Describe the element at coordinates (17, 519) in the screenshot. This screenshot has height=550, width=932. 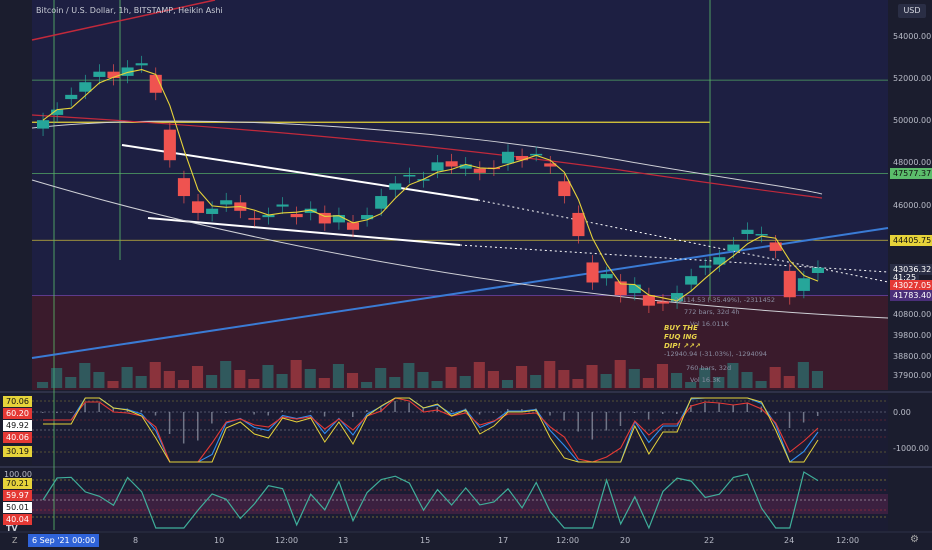
I see `rsi-level-tag: 40.04` at that location.